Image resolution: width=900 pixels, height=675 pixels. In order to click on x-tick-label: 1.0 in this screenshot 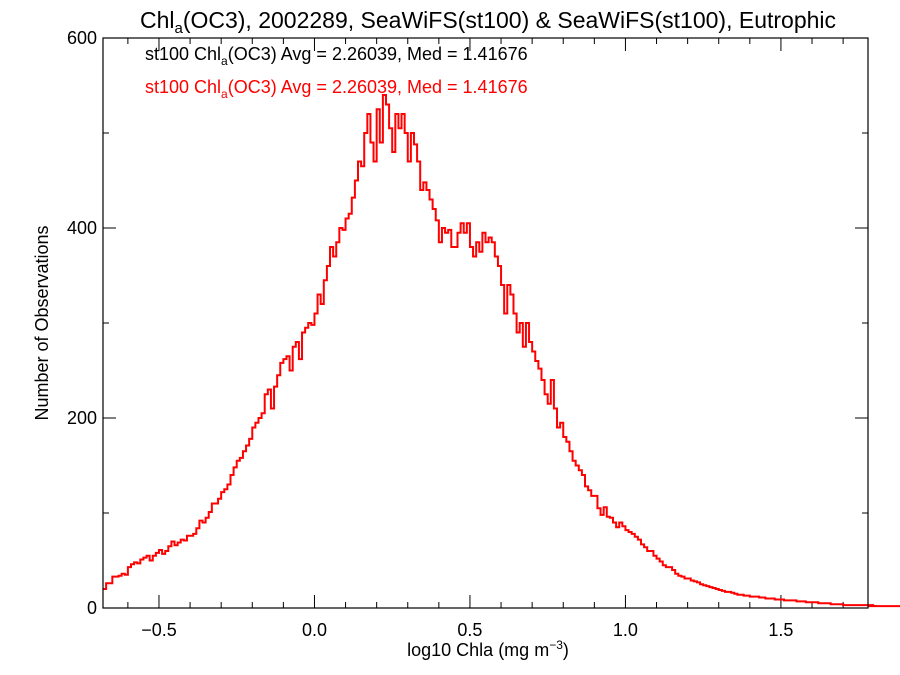, I will do `click(625, 630)`.